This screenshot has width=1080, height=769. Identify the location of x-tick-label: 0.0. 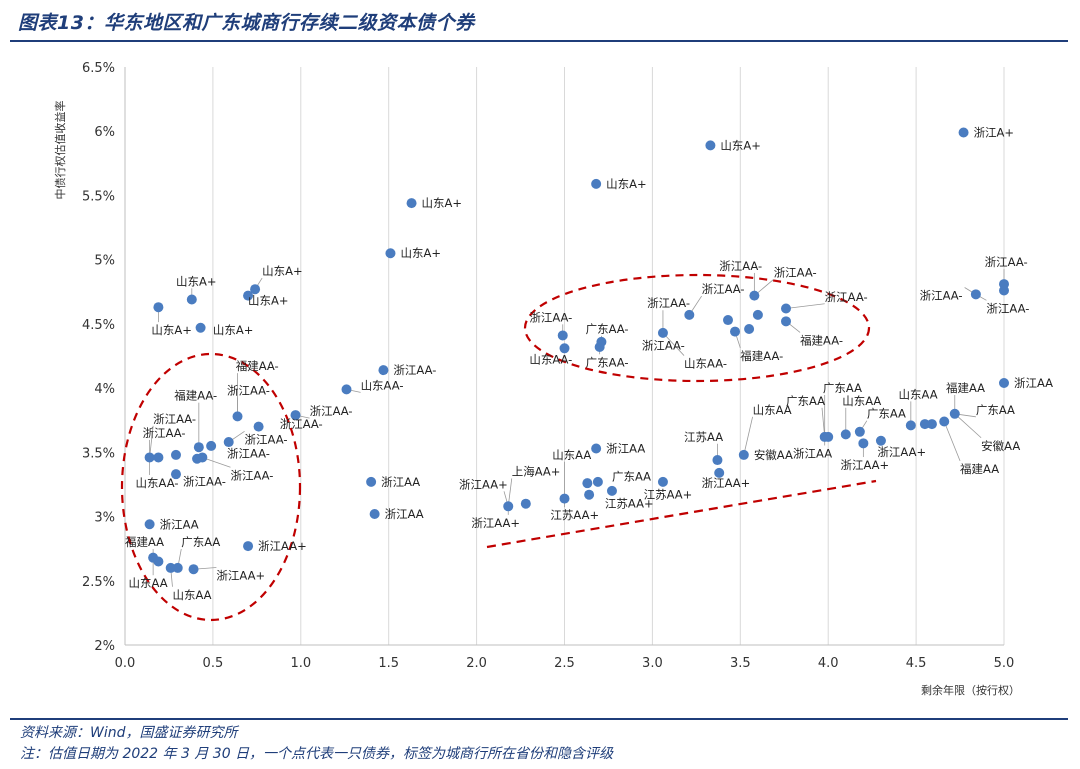
(125, 663).